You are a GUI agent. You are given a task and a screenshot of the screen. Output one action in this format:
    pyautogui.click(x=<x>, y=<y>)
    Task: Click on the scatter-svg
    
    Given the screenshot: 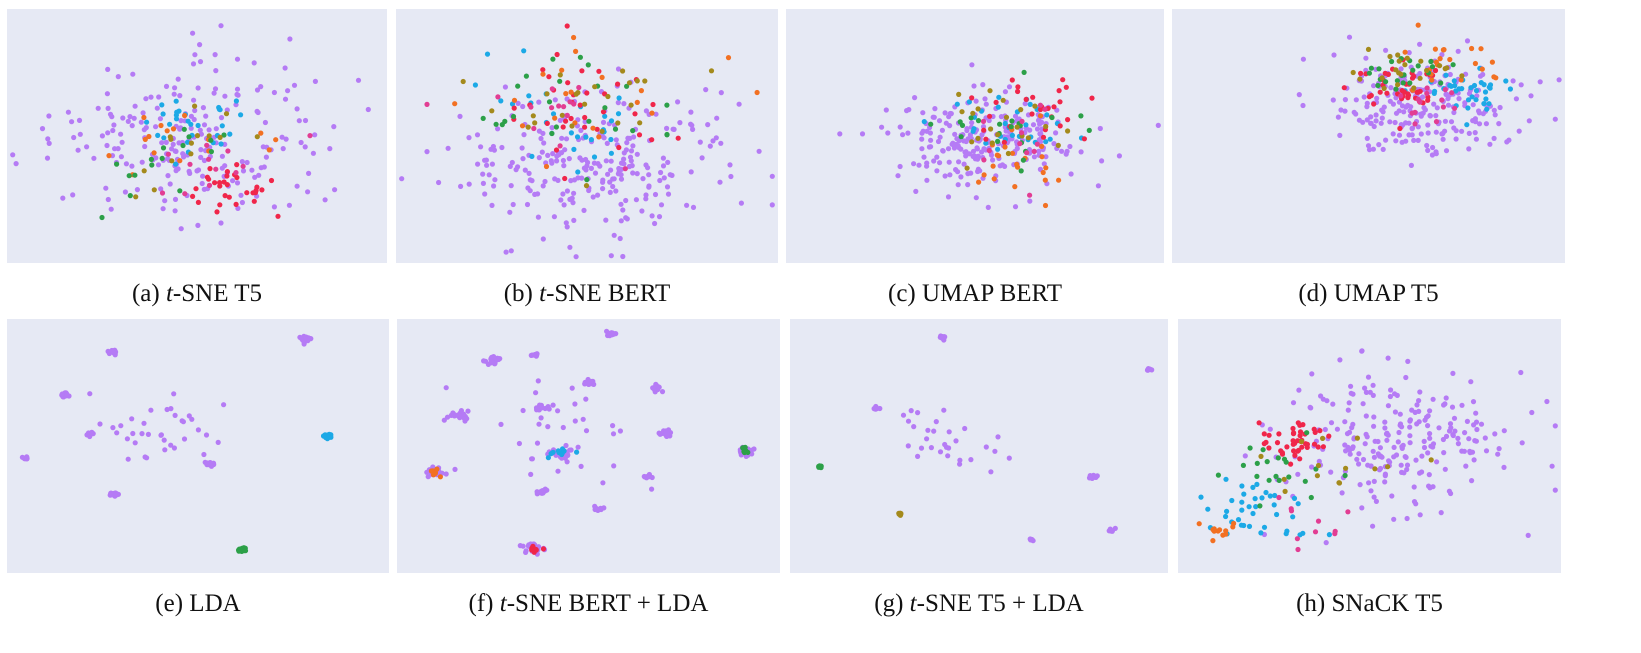 What is the action you would take?
    pyautogui.click(x=1377, y=450)
    